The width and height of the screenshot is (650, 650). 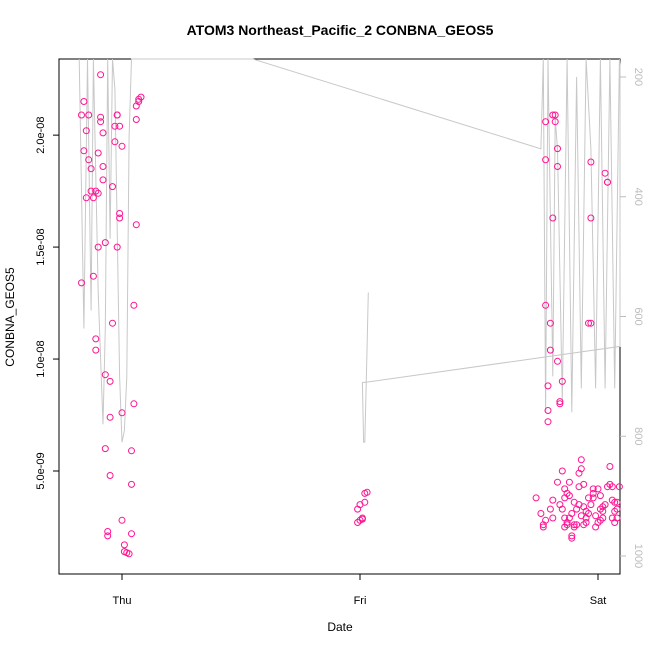 I want to click on right-tick-label: 400, so click(x=638, y=197).